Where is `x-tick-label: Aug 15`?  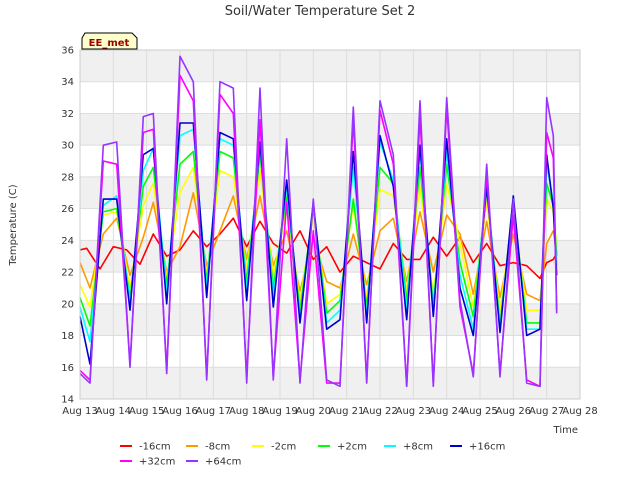
x-tick-label: Aug 15 is located at coordinates (146, 411).